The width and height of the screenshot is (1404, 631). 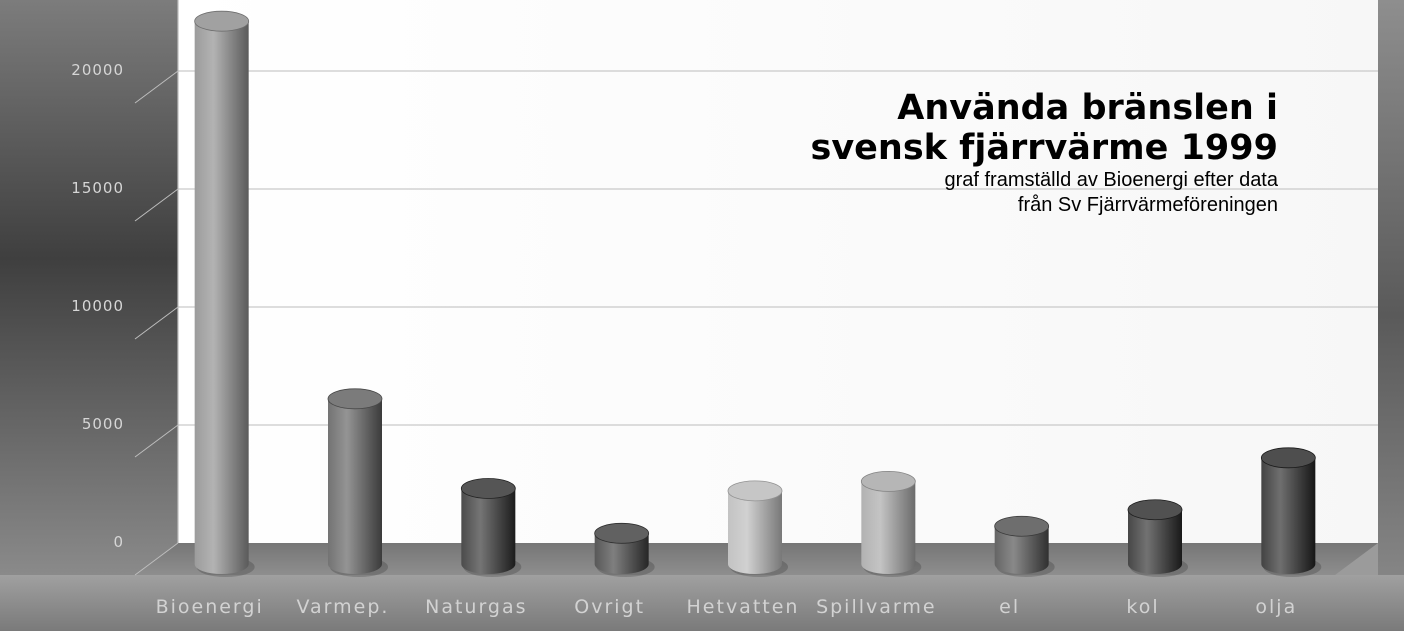 What do you see at coordinates (118, 542) in the screenshot?
I see `y-tick-label: 0` at bounding box center [118, 542].